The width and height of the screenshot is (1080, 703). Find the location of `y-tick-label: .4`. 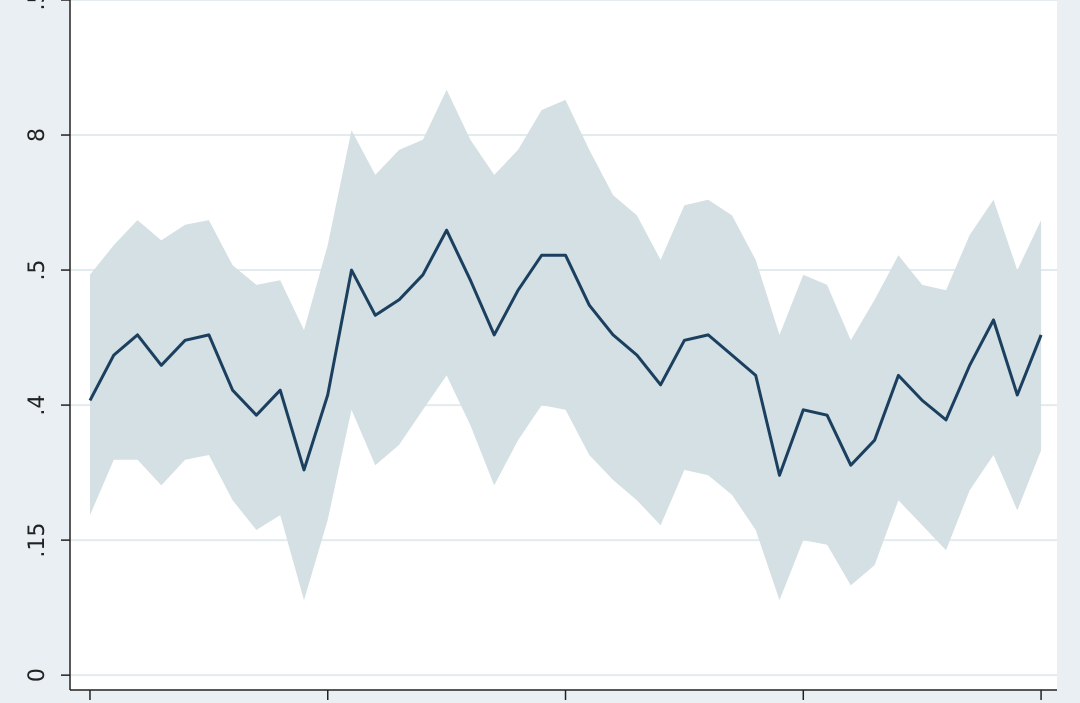

y-tick-label: .4 is located at coordinates (37, 405).